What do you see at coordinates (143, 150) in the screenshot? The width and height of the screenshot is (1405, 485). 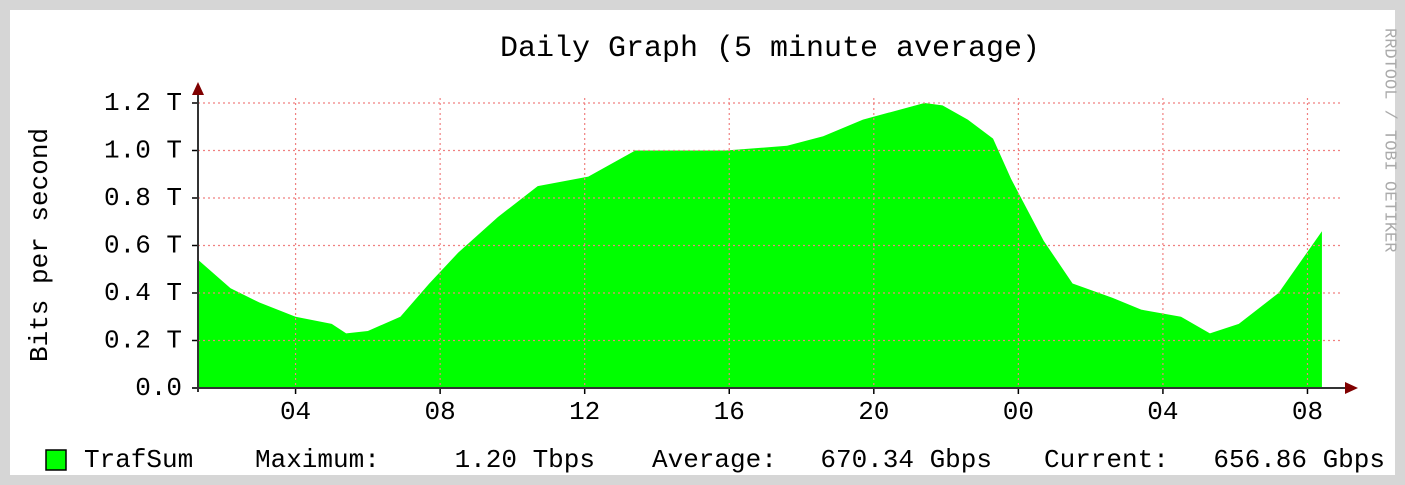 I see `y-tick-label: 1.0 T` at bounding box center [143, 150].